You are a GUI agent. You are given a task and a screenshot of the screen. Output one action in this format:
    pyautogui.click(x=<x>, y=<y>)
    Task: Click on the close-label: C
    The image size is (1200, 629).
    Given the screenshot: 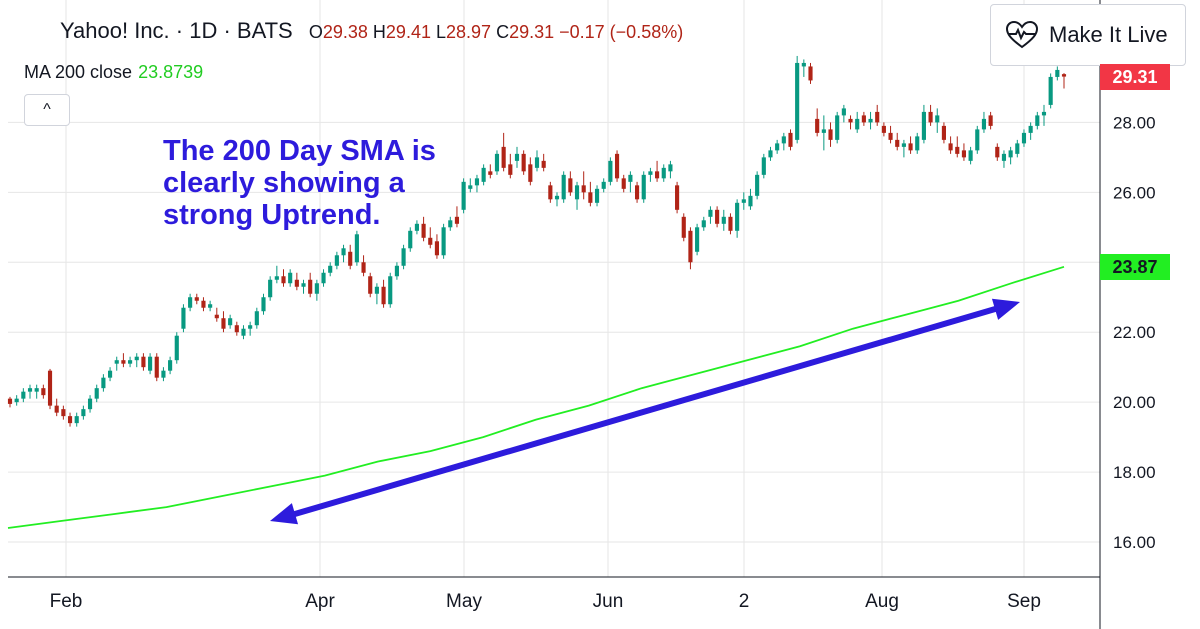 What is the action you would take?
    pyautogui.click(x=503, y=32)
    